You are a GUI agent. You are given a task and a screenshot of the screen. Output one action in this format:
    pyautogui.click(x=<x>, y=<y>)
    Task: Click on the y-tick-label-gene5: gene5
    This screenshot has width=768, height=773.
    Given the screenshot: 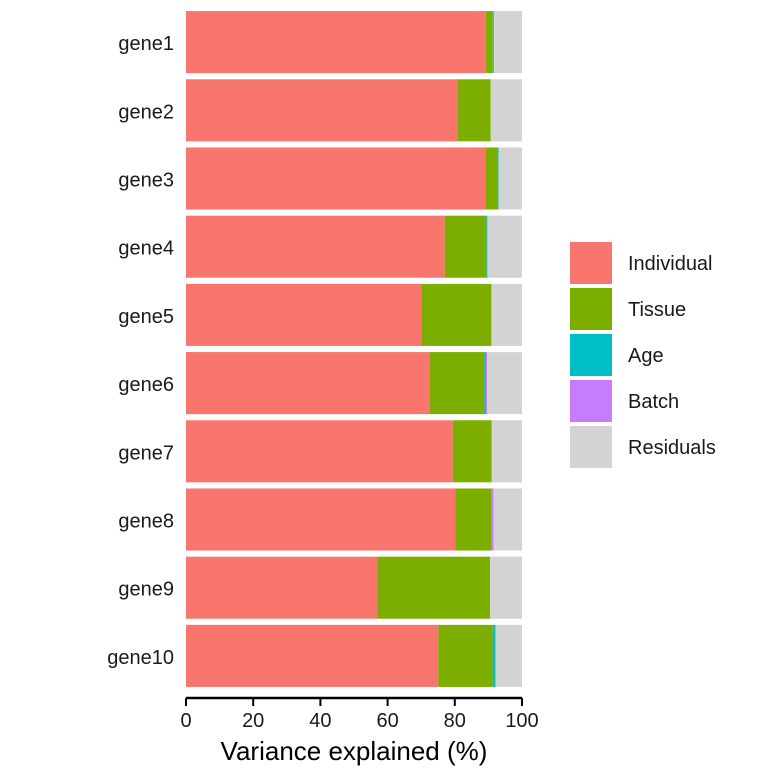 What is the action you would take?
    pyautogui.click(x=146, y=317)
    